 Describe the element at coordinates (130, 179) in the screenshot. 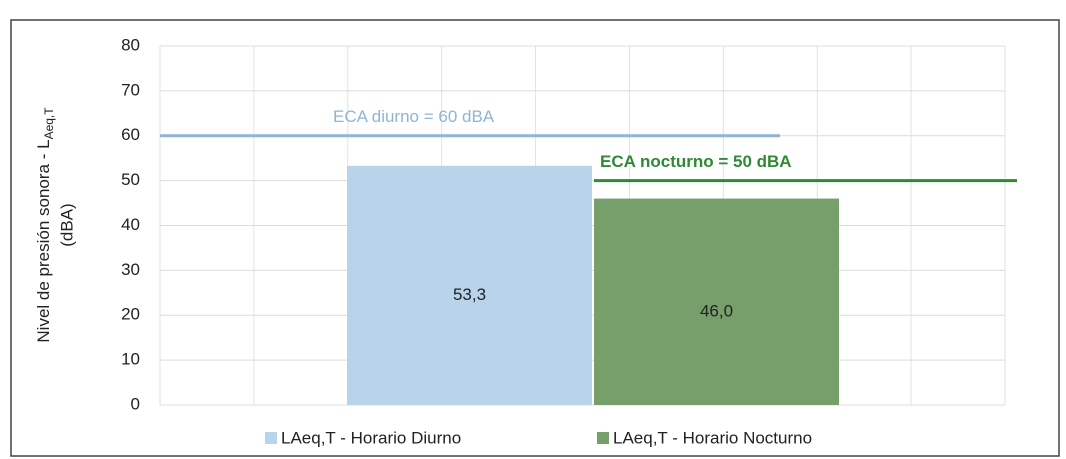

I see `y-tick-label: 50` at that location.